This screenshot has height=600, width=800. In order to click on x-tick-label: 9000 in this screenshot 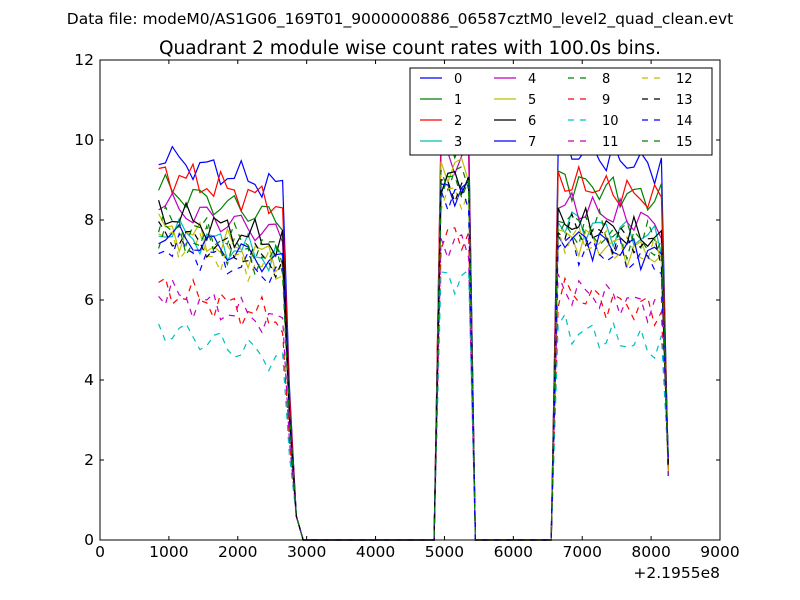, I will do `click(719, 552)`.